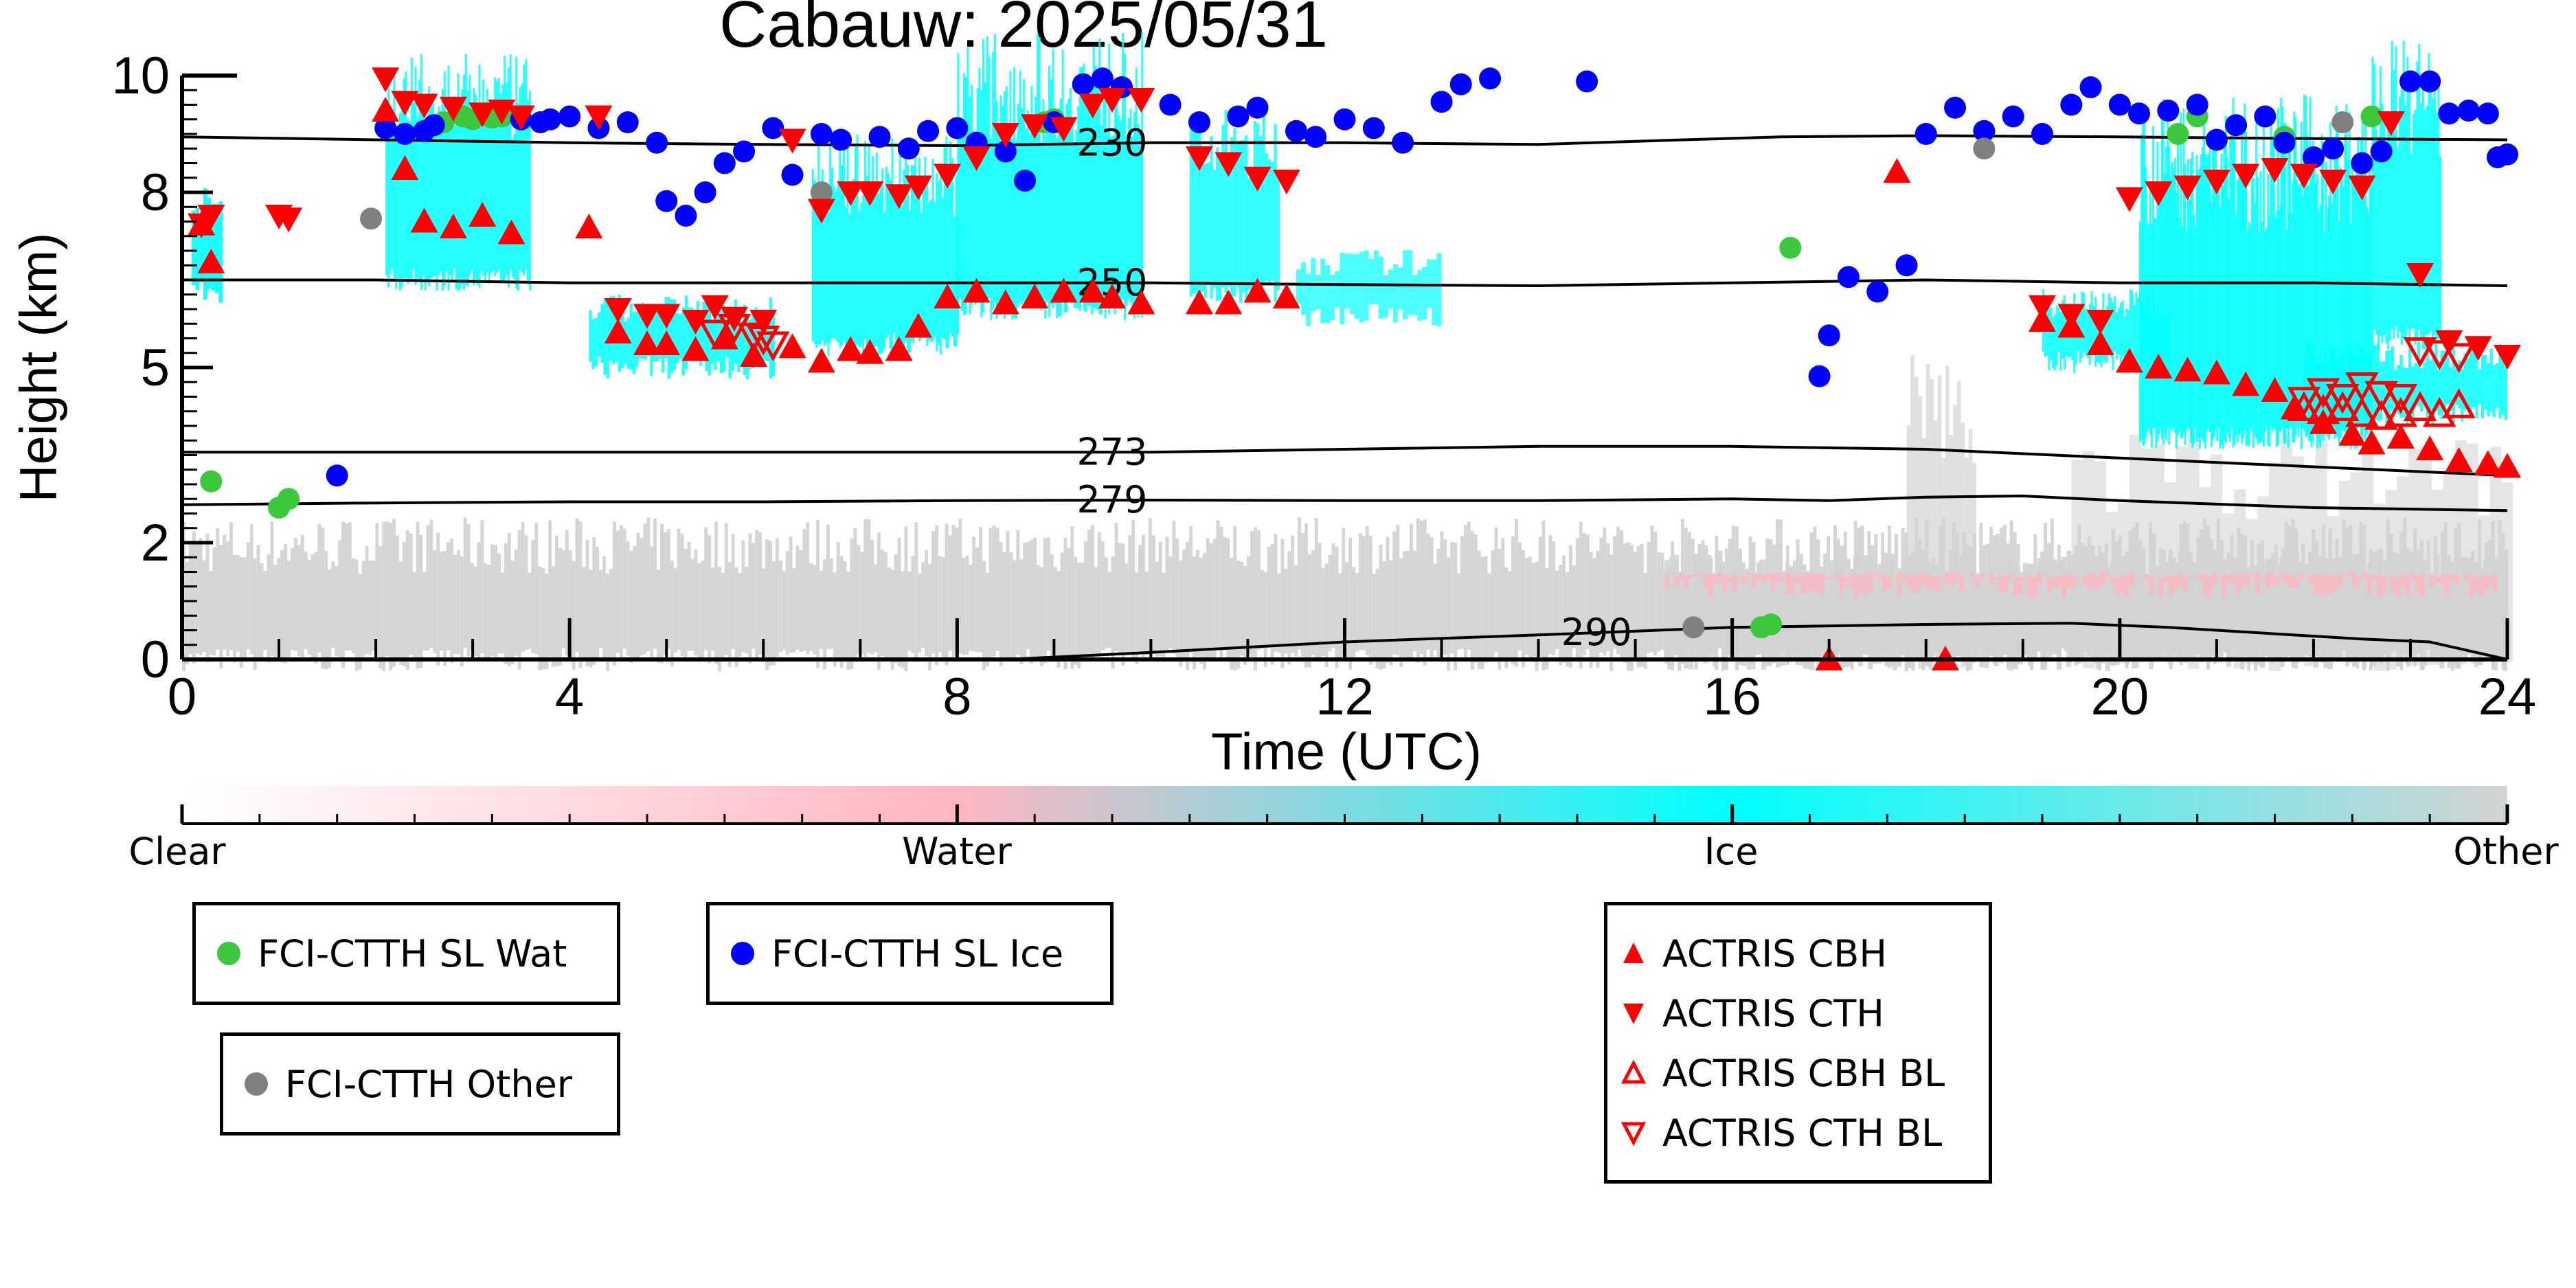  What do you see at coordinates (1344, 814) in the screenshot?
I see `colorbar-ticks` at bounding box center [1344, 814].